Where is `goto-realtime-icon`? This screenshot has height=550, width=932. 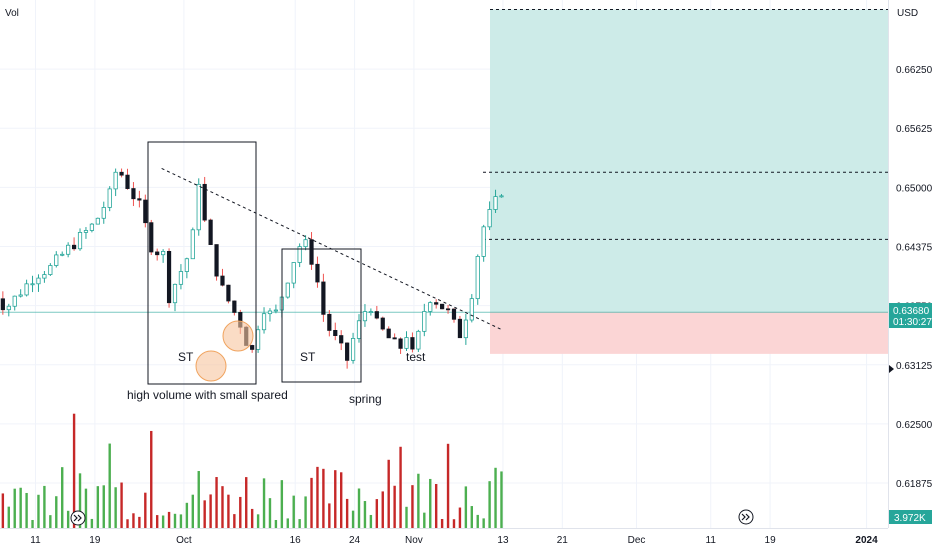
goto-realtime-icon is located at coordinates (78, 518).